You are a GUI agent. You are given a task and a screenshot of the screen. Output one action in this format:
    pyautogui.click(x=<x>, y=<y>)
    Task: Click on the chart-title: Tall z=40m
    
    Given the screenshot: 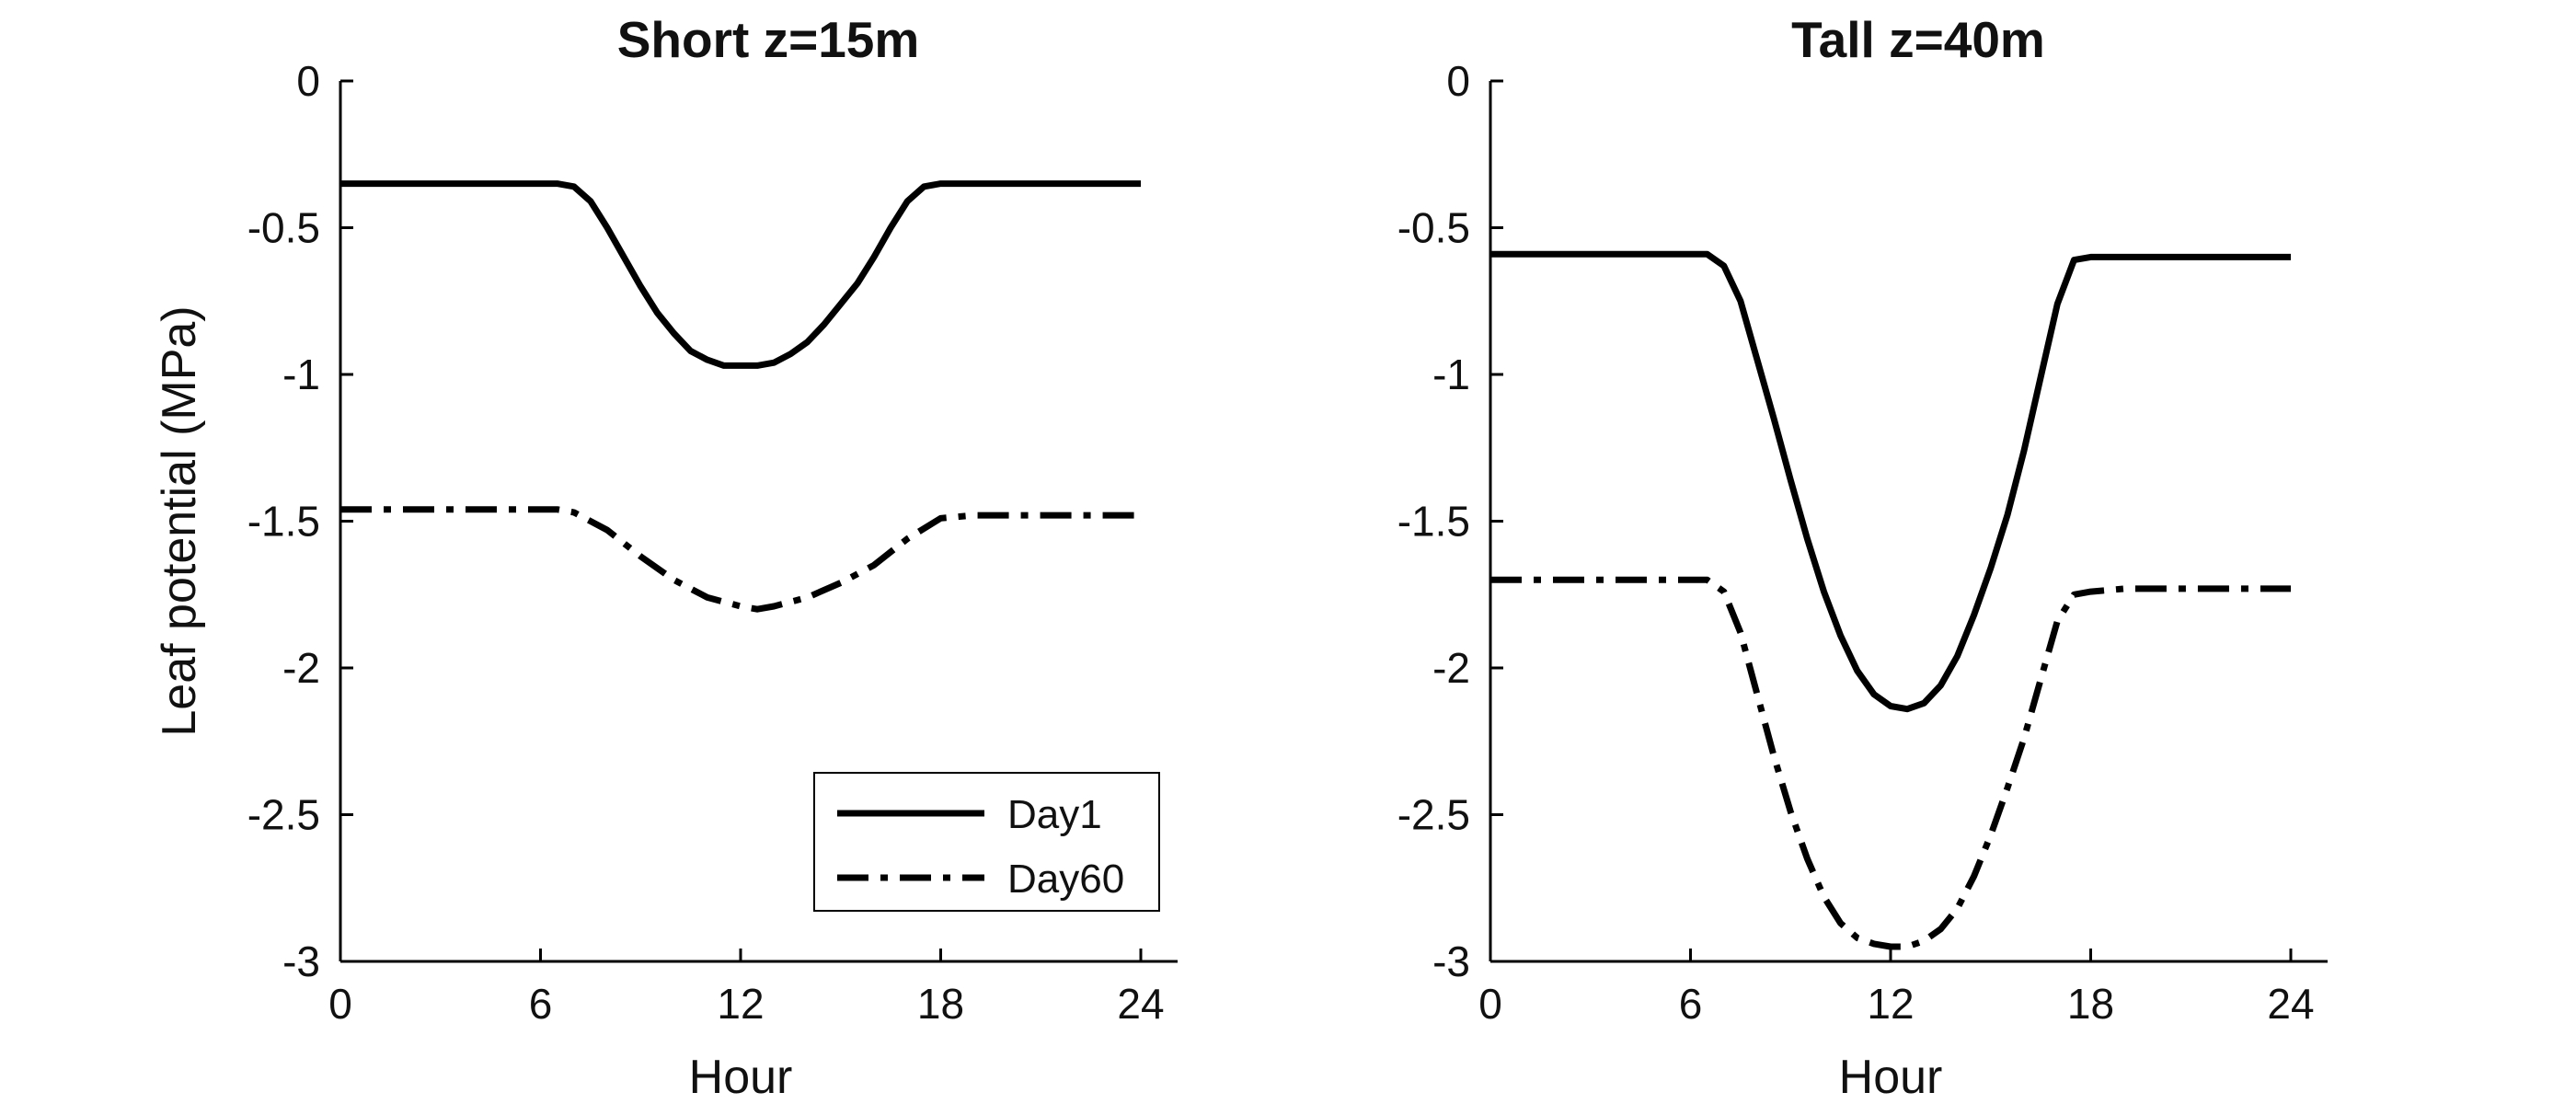 What is the action you would take?
    pyautogui.click(x=1918, y=39)
    